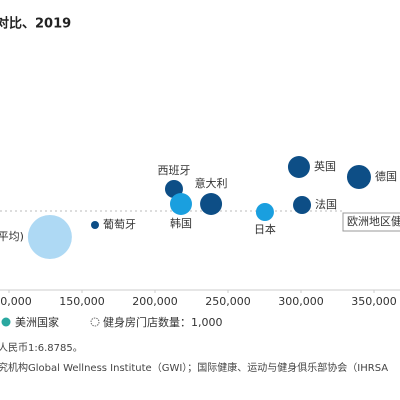 This screenshot has width=400, height=400. What do you see at coordinates (373, 221) in the screenshot?
I see `reference-label: 欧洲地区健` at bounding box center [373, 221].